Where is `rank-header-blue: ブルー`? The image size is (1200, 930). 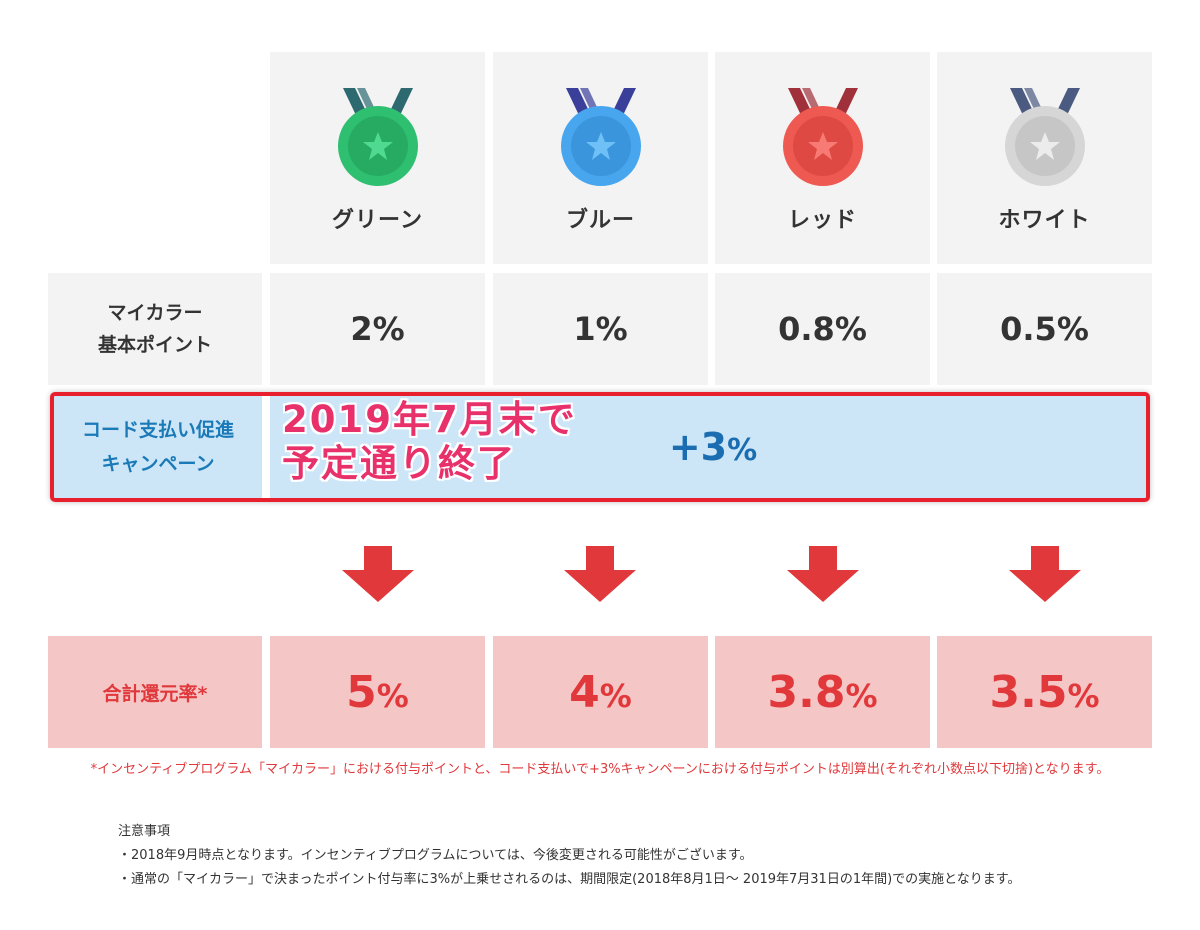 rank-header-blue: ブルー is located at coordinates (600, 158).